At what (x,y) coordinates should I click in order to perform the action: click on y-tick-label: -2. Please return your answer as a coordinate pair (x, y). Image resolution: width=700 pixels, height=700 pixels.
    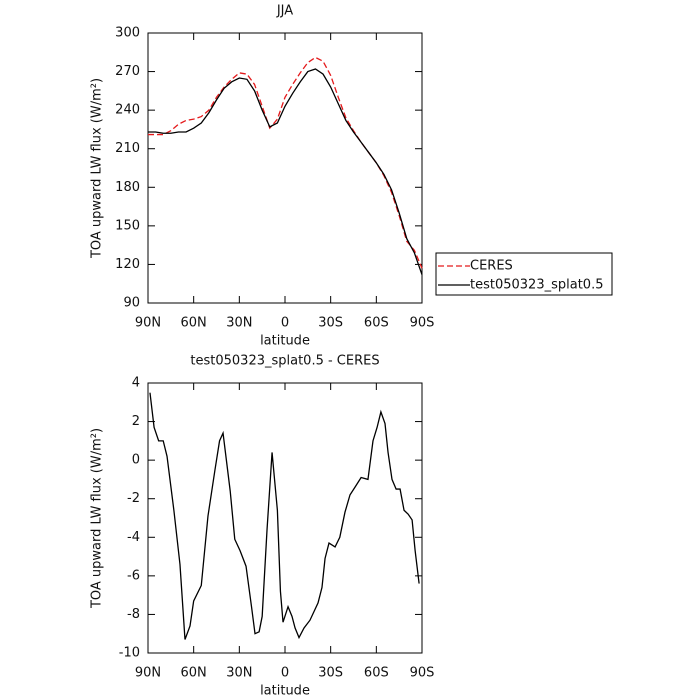
    Looking at the image, I should click on (133, 498).